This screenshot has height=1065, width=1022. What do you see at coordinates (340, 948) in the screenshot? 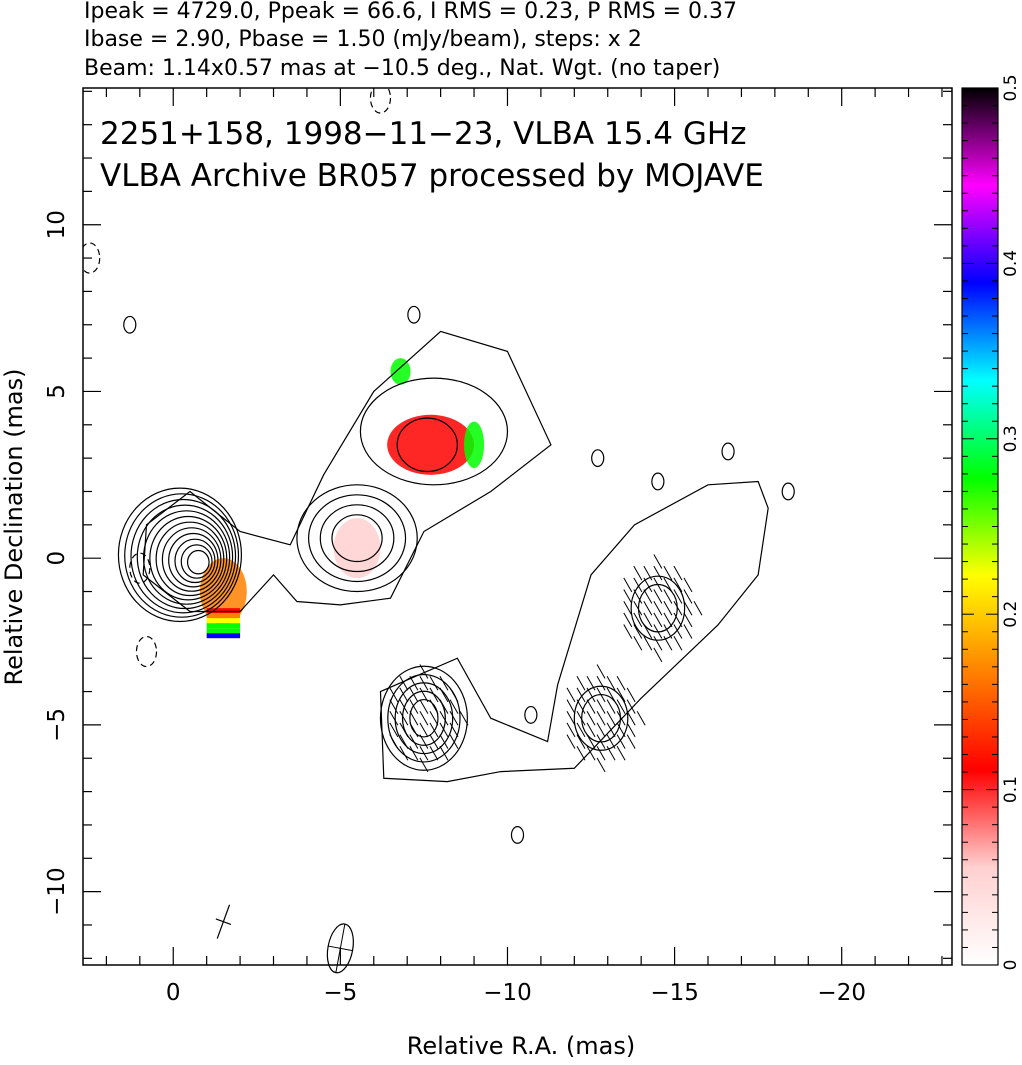
I see `beam-outline` at bounding box center [340, 948].